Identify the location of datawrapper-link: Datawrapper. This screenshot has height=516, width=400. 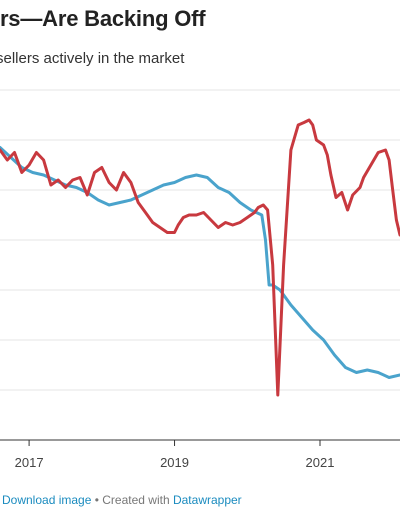
(207, 500).